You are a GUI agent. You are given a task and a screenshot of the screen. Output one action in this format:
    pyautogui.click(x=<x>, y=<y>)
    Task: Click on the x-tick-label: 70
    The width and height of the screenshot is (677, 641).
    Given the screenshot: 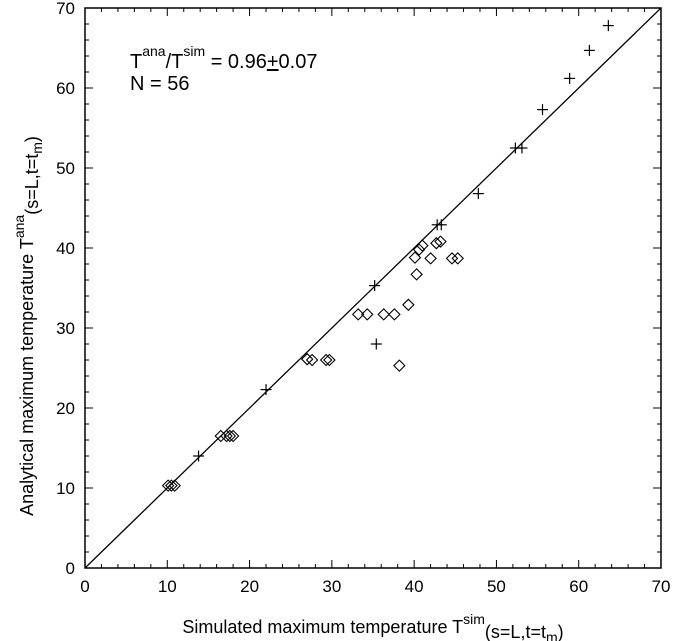 What is the action you would take?
    pyautogui.click(x=661, y=586)
    